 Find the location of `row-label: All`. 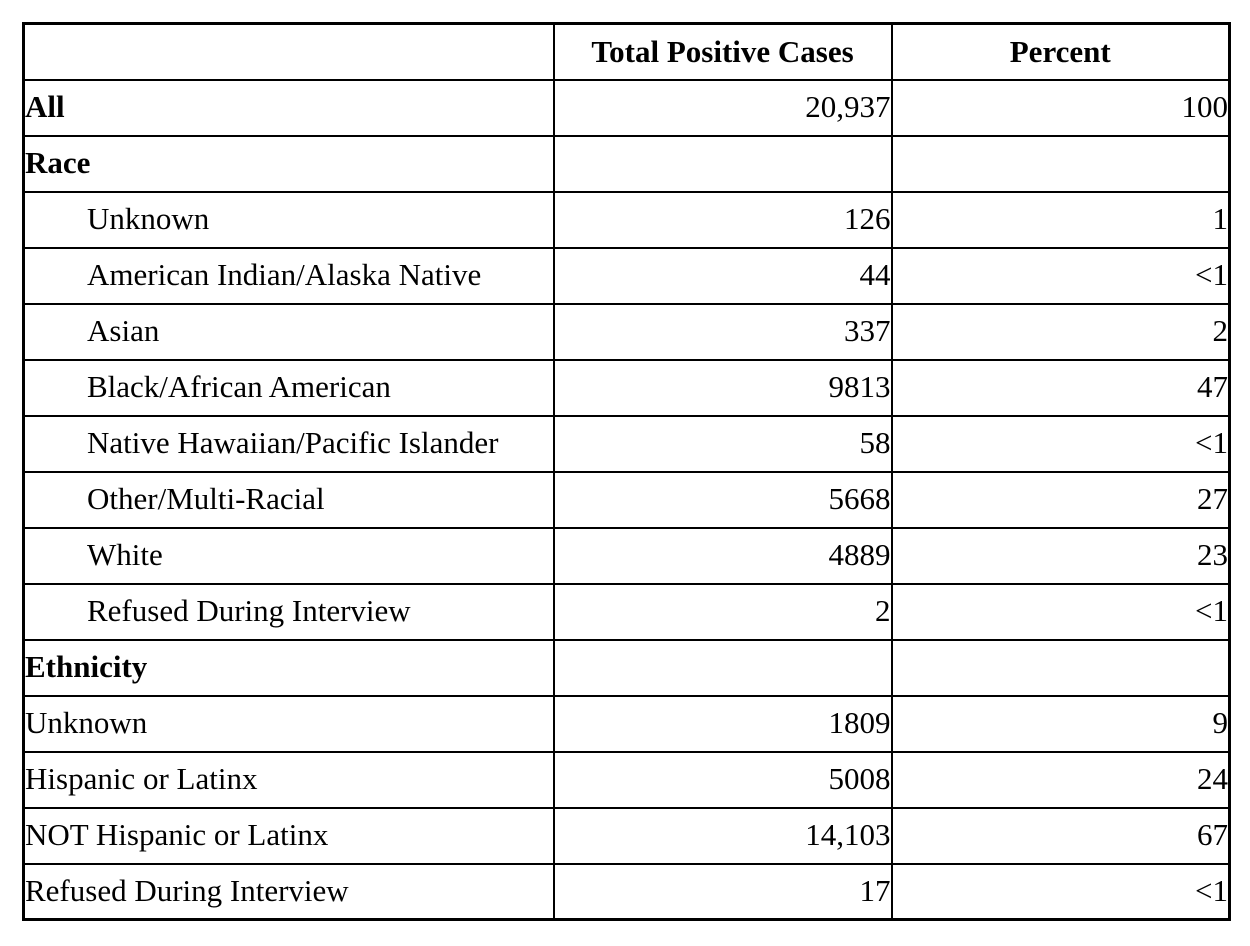

row-label: All is located at coordinates (288, 107).